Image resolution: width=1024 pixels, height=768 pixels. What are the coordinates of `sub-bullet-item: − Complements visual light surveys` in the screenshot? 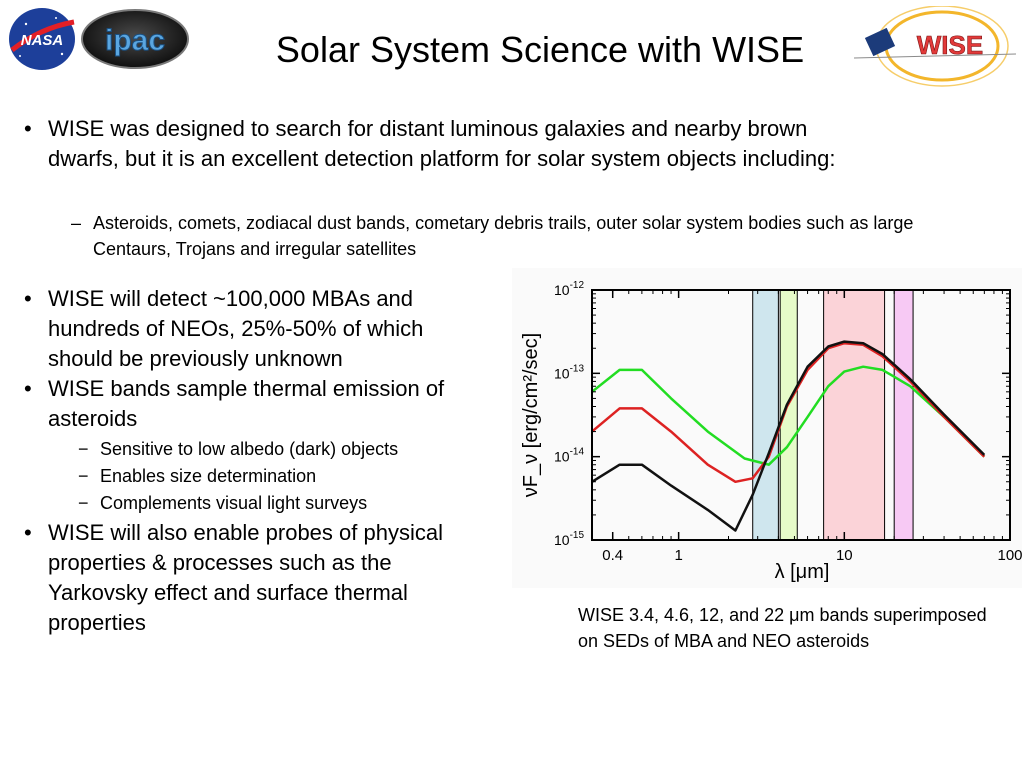 It's located at (289, 503).